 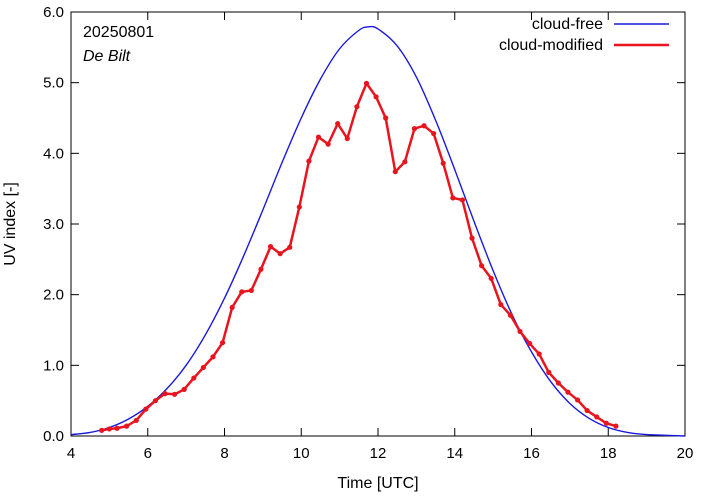 I want to click on x-tick-label: 8, so click(x=224, y=453).